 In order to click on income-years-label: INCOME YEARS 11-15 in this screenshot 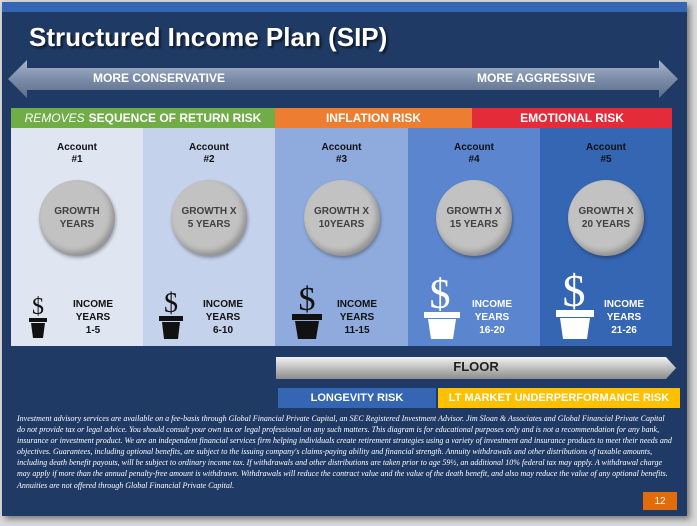, I will do `click(357, 317)`.